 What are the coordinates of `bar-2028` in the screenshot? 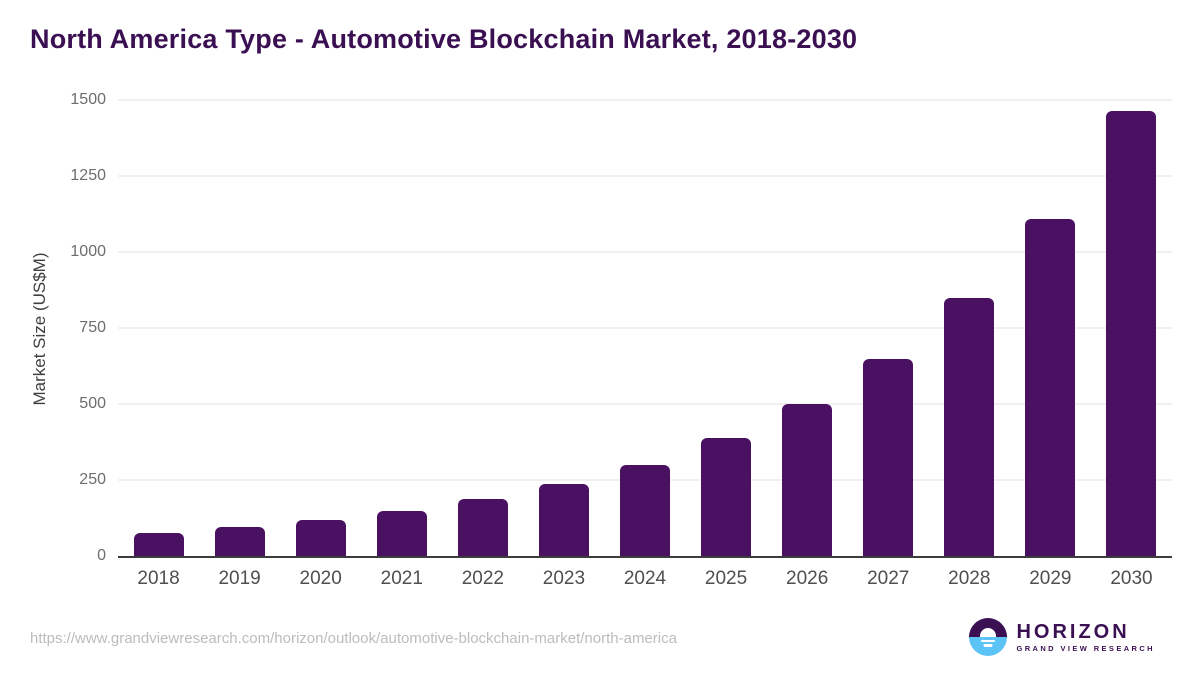 It's located at (969, 426).